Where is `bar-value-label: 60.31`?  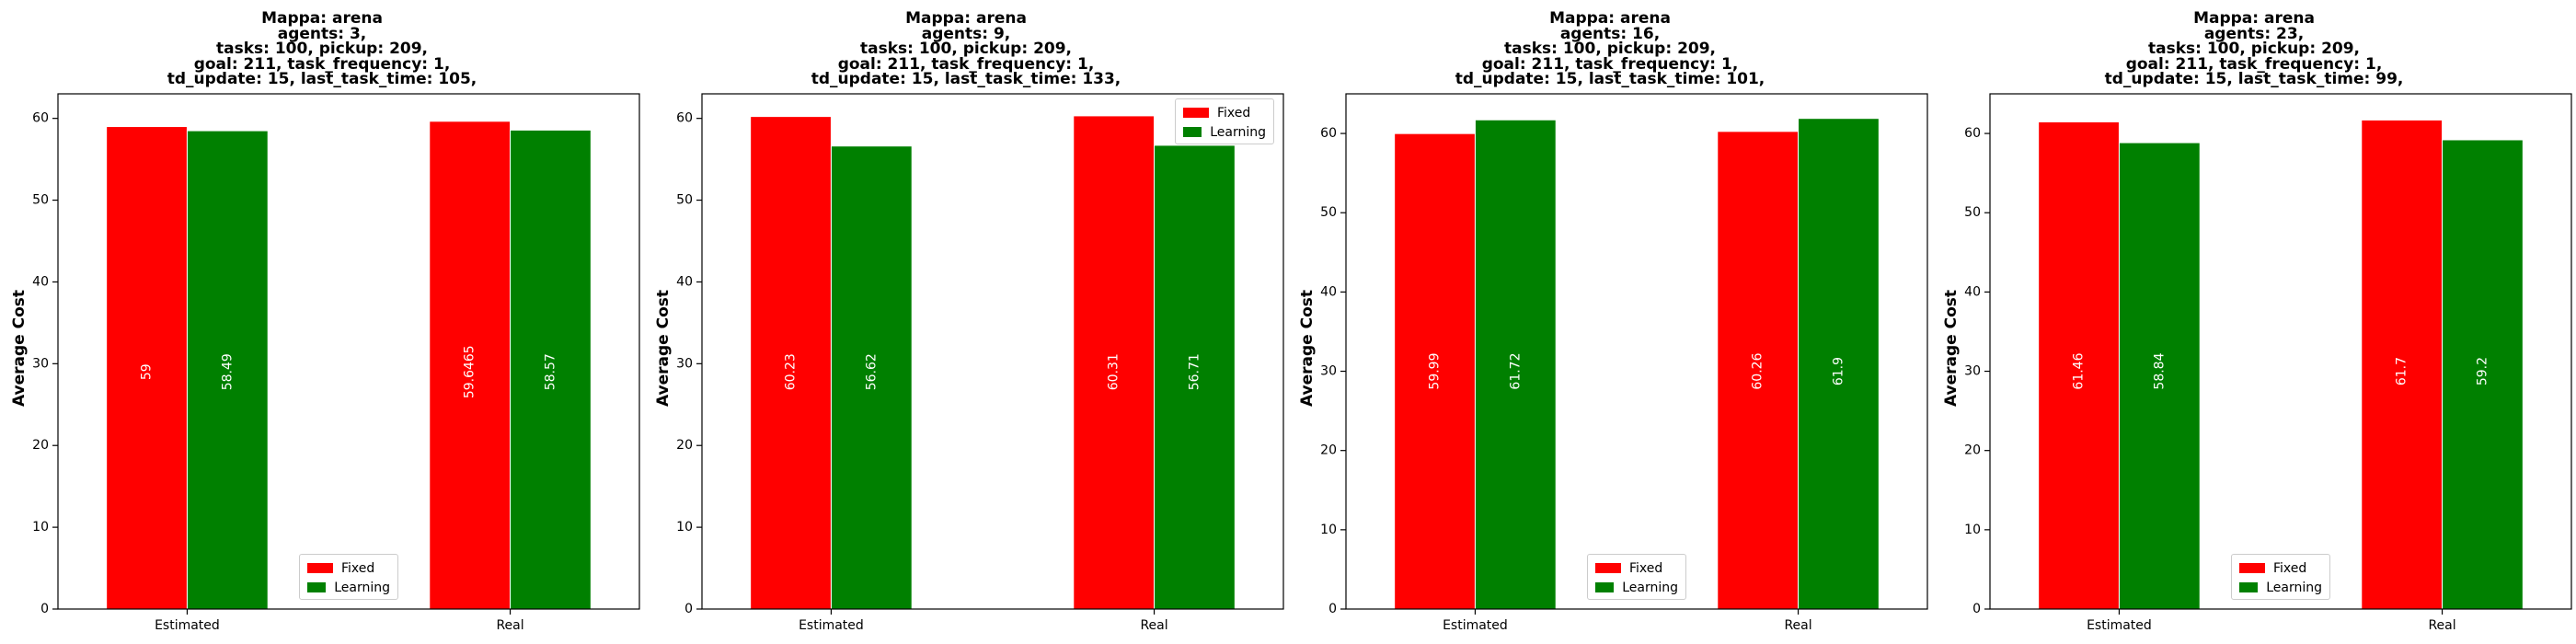
bar-value-label: 60.31 is located at coordinates (1114, 371).